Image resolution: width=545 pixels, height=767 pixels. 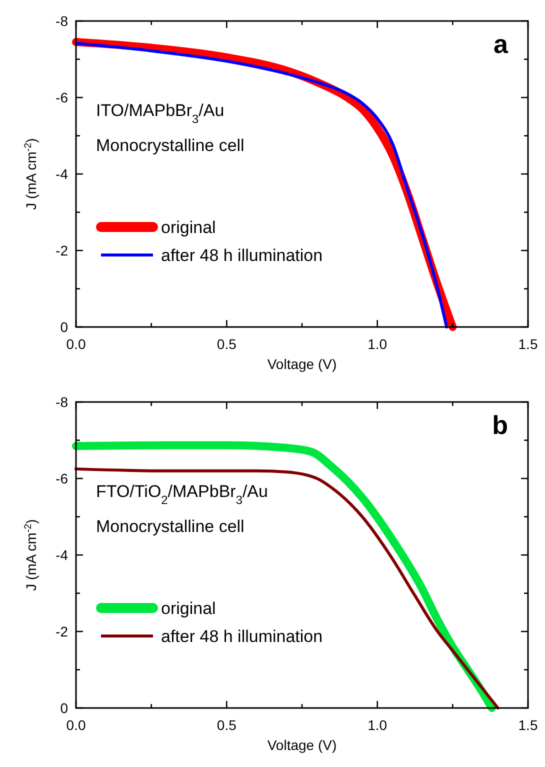 What do you see at coordinates (160, 113) in the screenshot?
I see `annotation: ITO/MAPbBr$_{3}$/Au` at bounding box center [160, 113].